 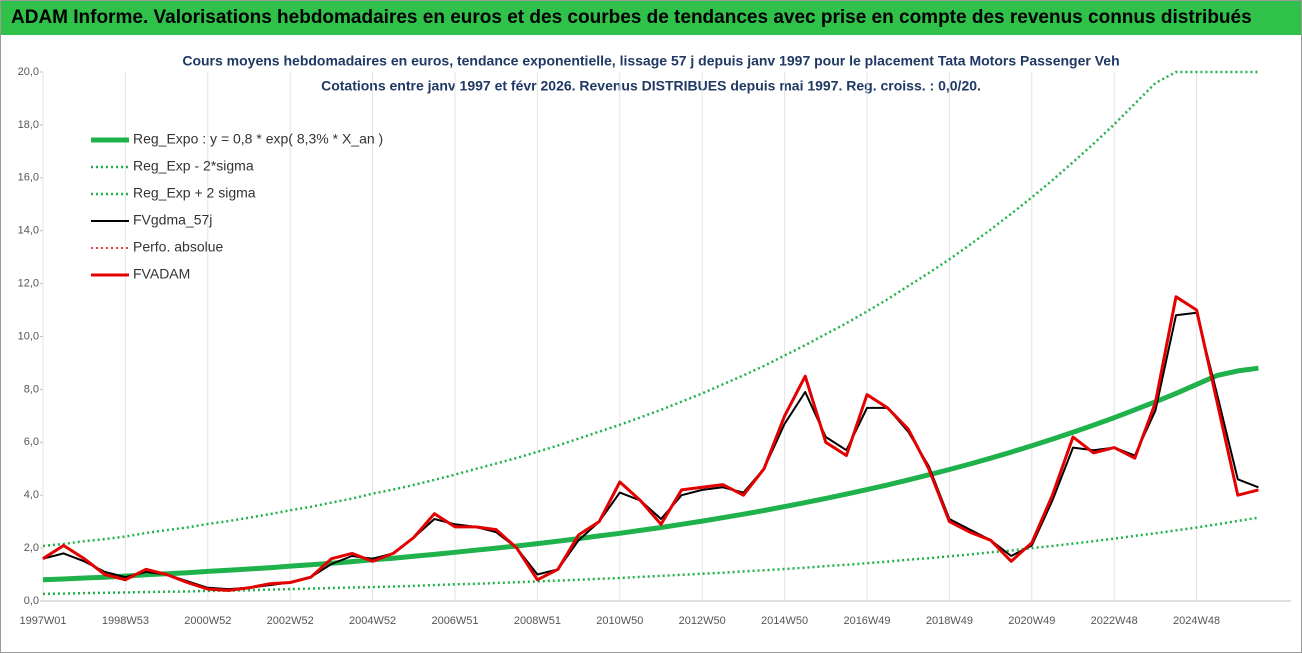 I want to click on x-tick-label: 1997W01, so click(x=42, y=621).